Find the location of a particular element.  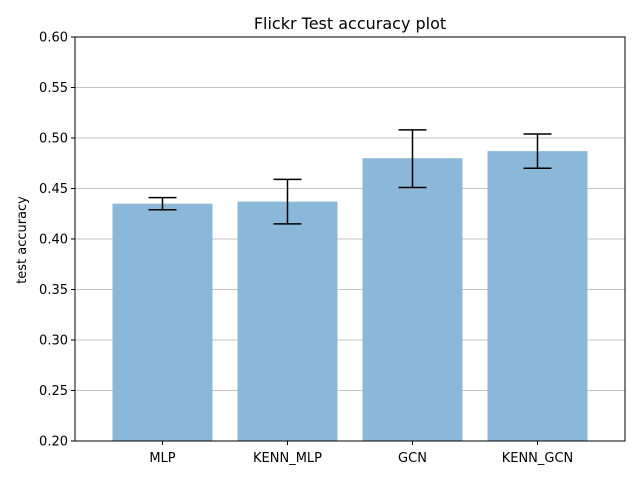

y-tick-label: 0.35 is located at coordinates (53, 290).